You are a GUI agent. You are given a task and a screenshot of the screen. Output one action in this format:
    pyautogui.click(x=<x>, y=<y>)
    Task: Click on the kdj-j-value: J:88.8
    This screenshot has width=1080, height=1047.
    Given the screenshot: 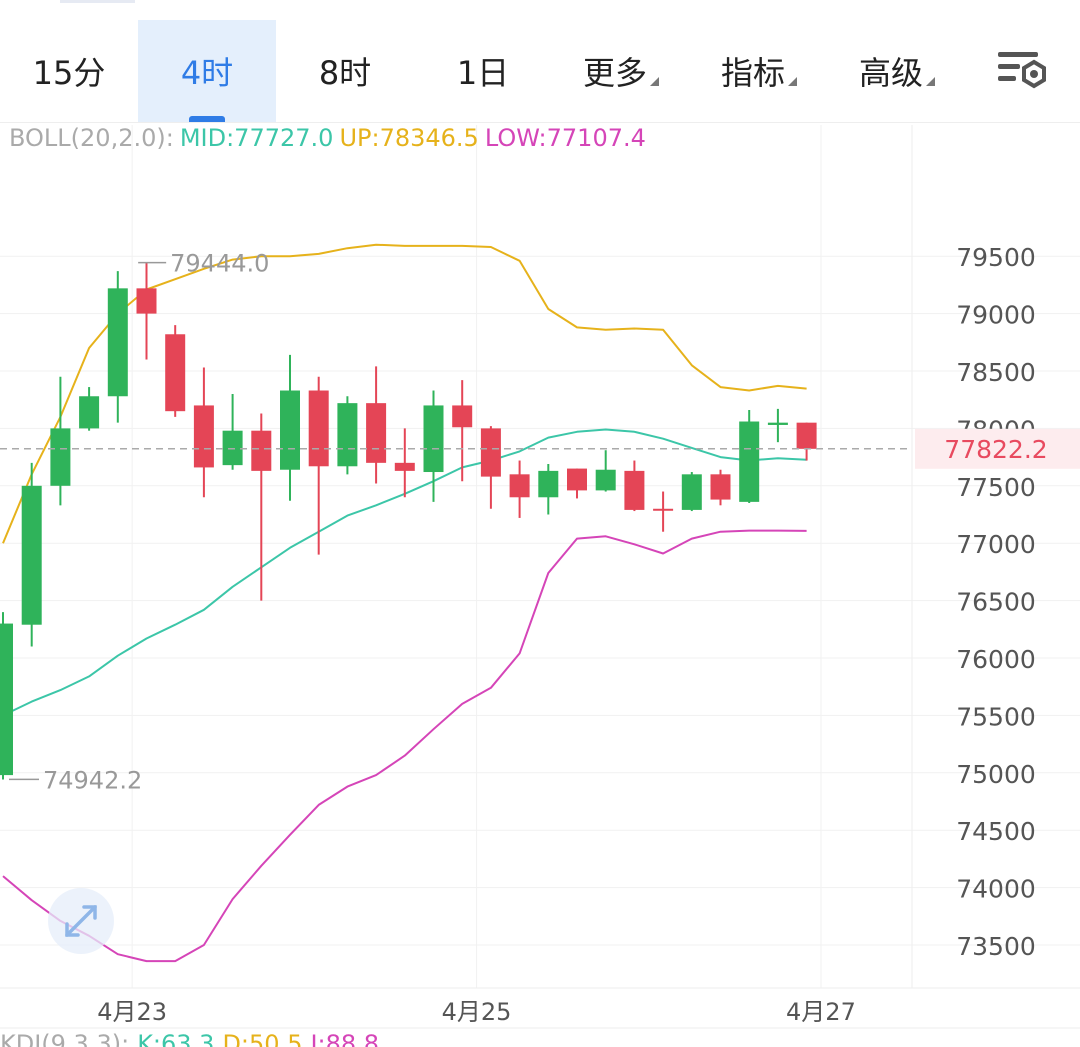 What is the action you would take?
    pyautogui.click(x=345, y=1038)
    